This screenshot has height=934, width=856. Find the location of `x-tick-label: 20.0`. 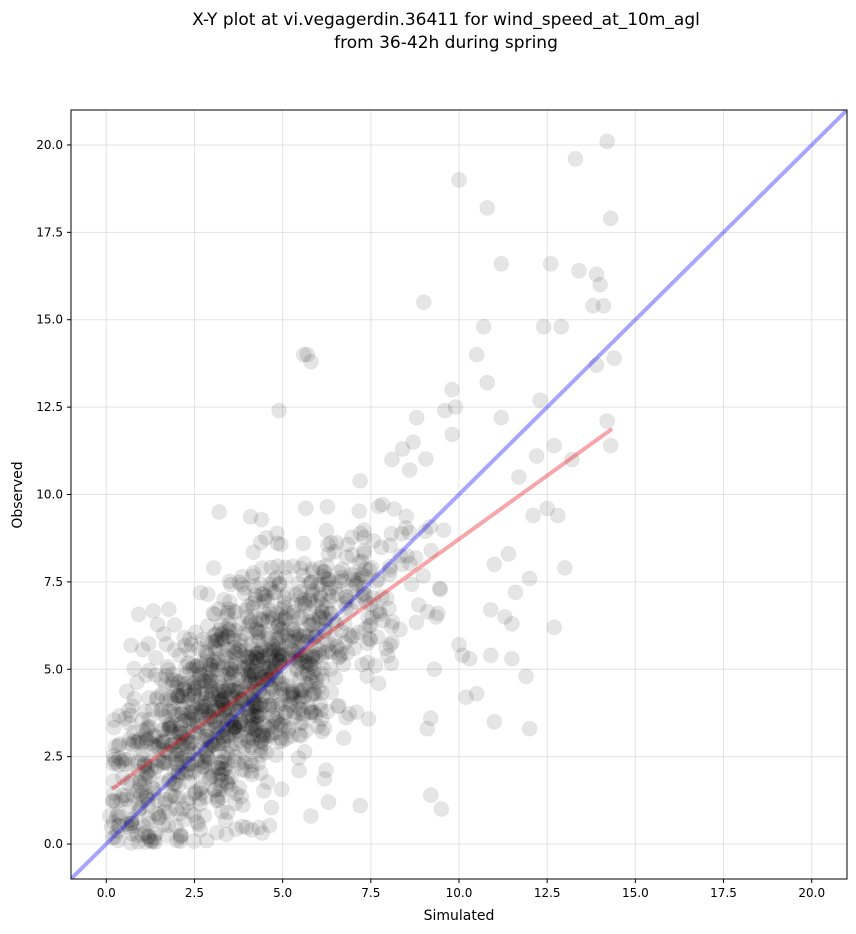

x-tick-label: 20.0 is located at coordinates (811, 893).